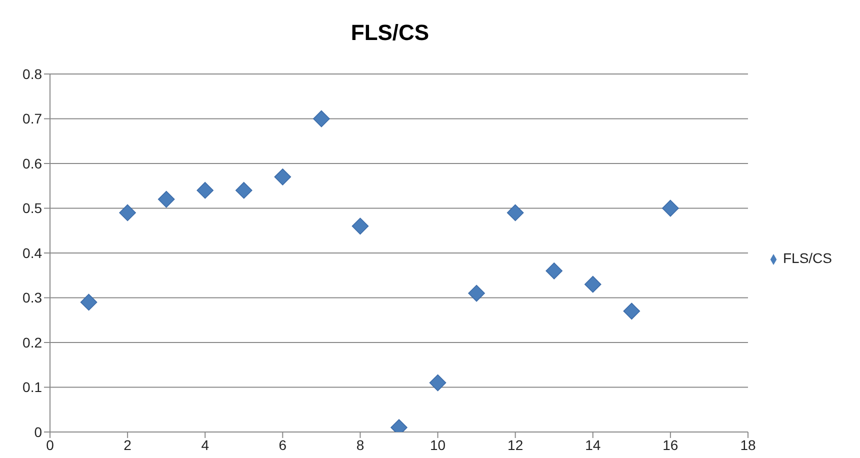 The width and height of the screenshot is (860, 458). What do you see at coordinates (670, 444) in the screenshot?
I see `x-tick-label: 16` at bounding box center [670, 444].